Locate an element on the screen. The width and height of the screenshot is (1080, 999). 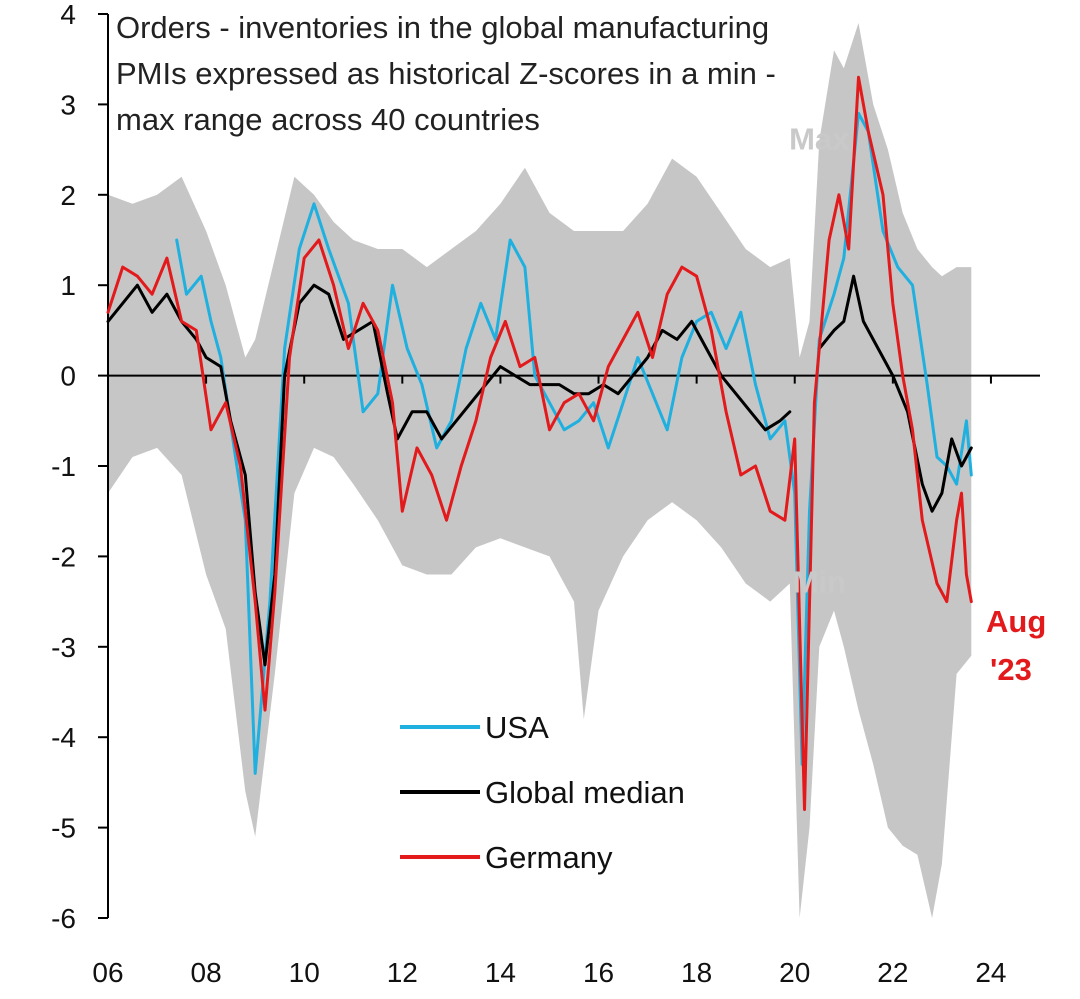
y-tick-label: 1 is located at coordinates (68, 285).